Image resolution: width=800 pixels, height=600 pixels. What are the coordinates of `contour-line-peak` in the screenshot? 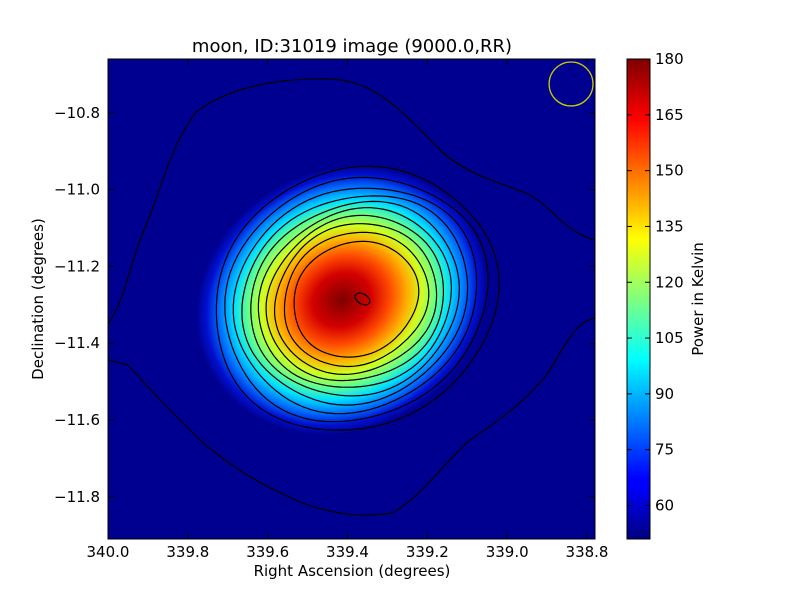 It's located at (362, 299).